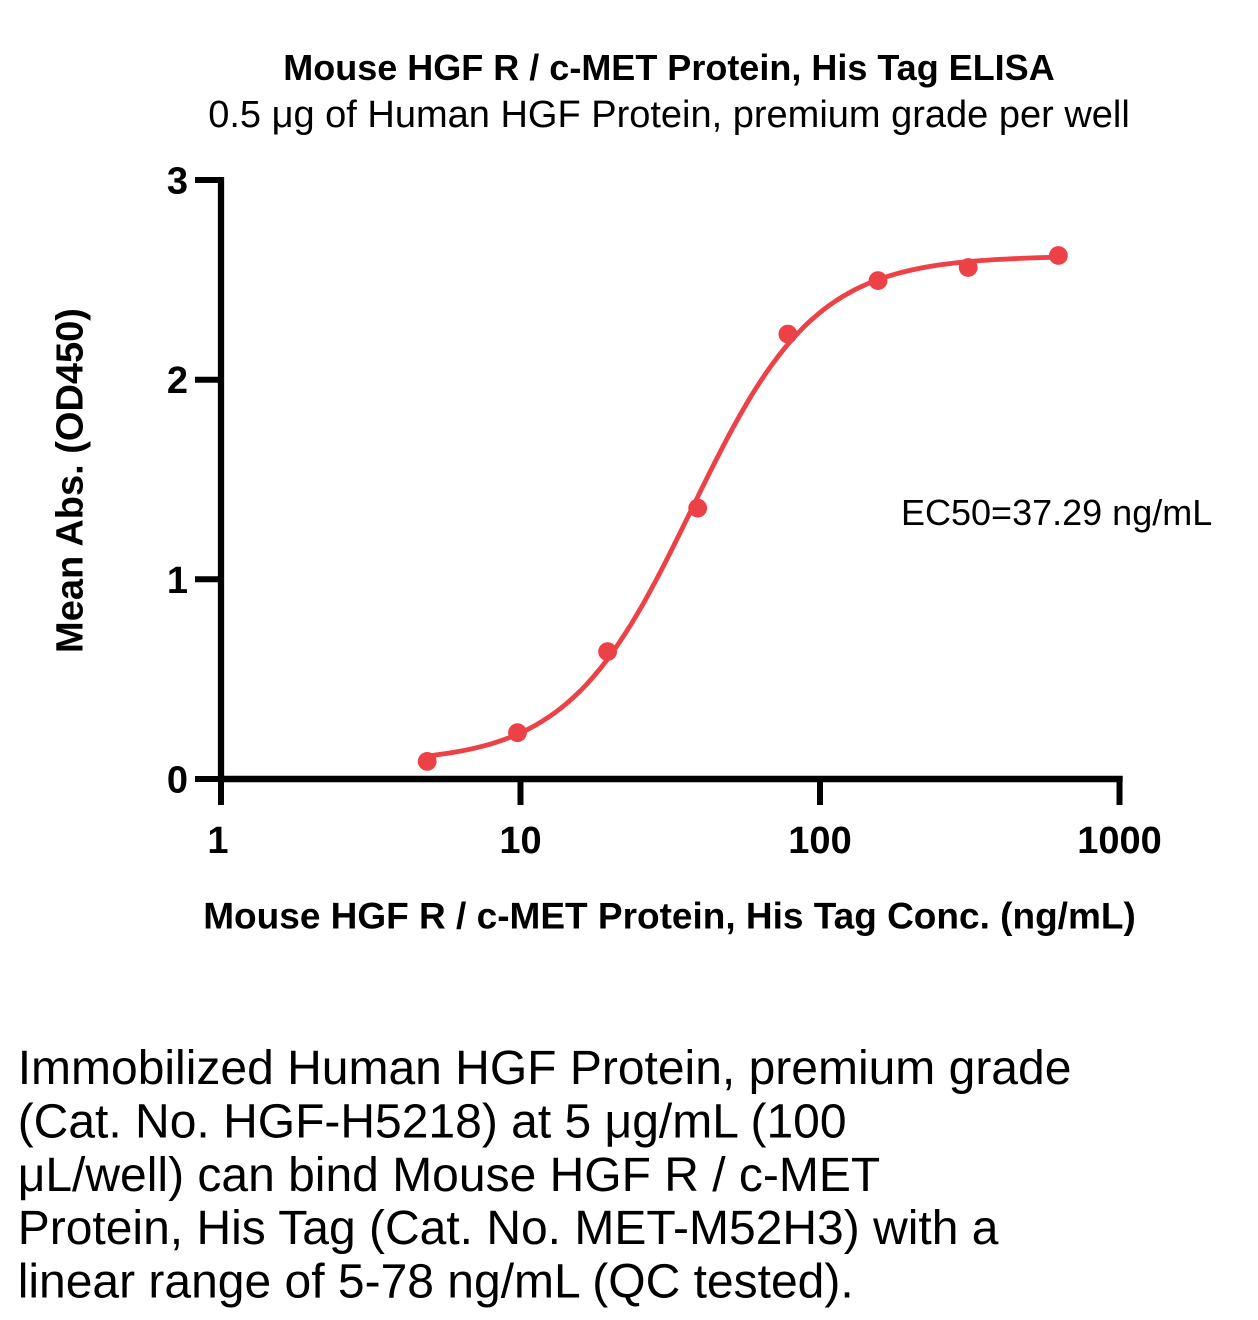 The image size is (1258, 1320). What do you see at coordinates (819, 841) in the screenshot?
I see `svg-text: 100` at bounding box center [819, 841].